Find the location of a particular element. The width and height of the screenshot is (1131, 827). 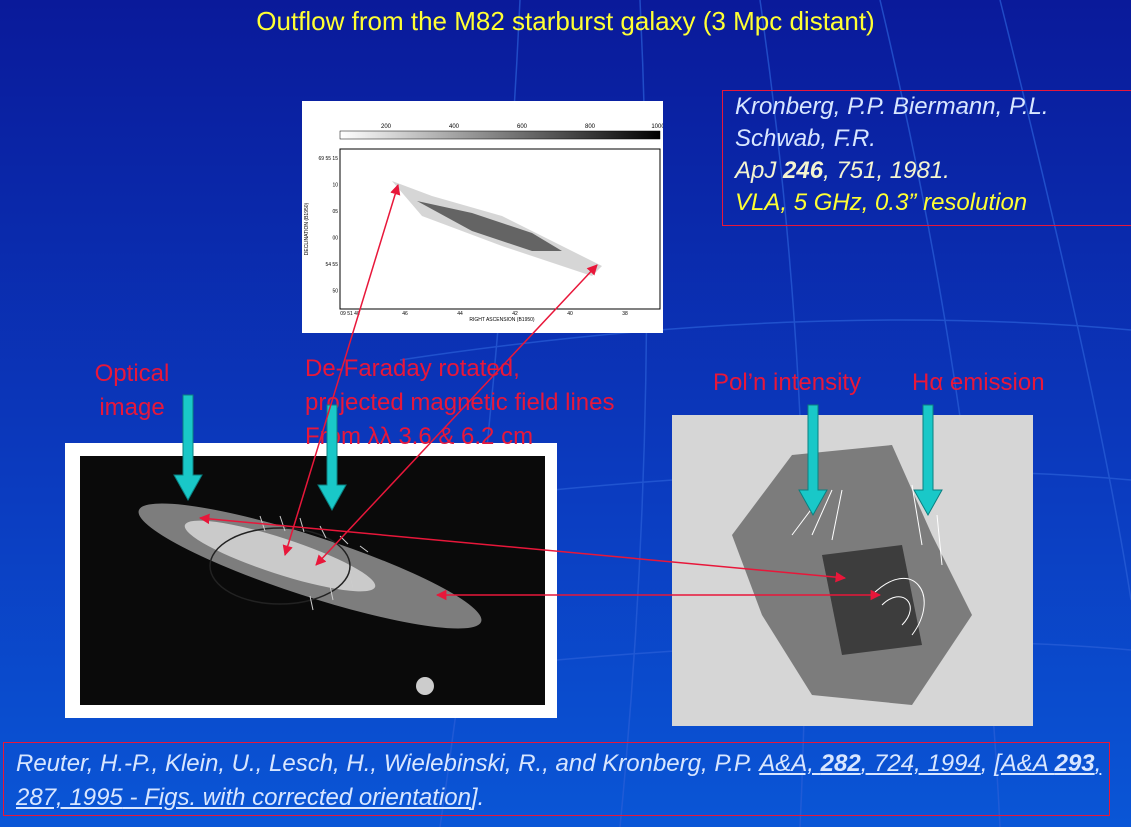

ref-line: ApJ 246, 751, 1981. is located at coordinates (933, 171).